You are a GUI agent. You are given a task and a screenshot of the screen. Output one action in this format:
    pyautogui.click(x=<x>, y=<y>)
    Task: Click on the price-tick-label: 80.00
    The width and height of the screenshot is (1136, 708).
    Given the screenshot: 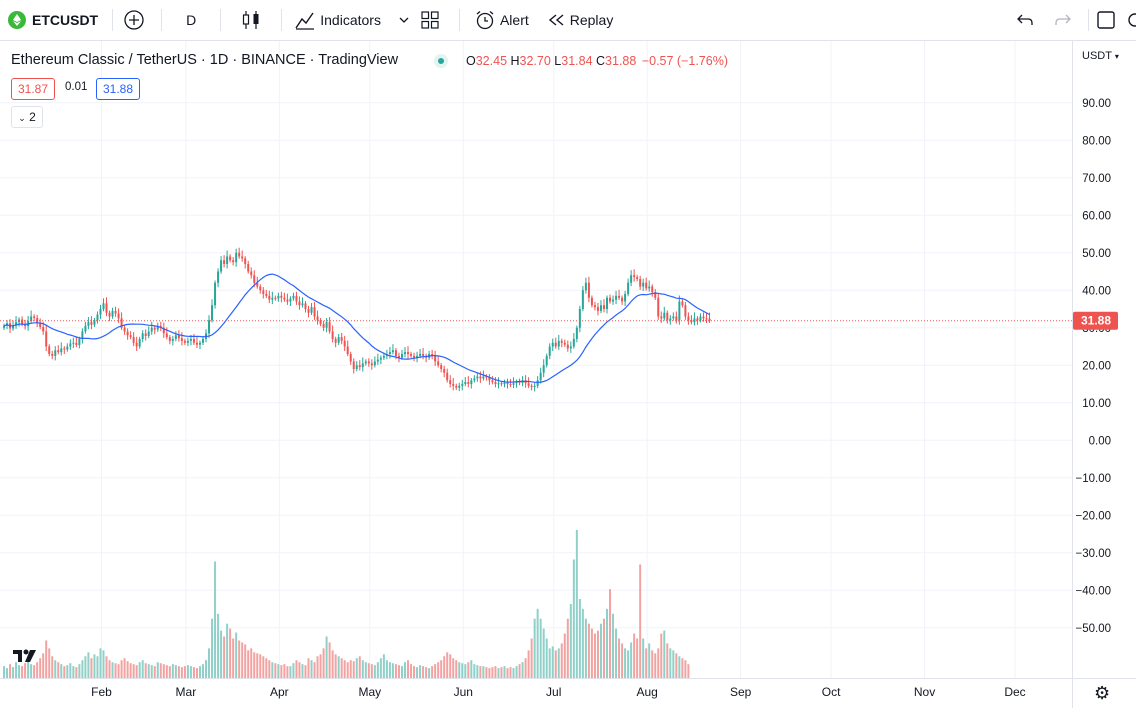 What is the action you would take?
    pyautogui.click(x=1096, y=141)
    